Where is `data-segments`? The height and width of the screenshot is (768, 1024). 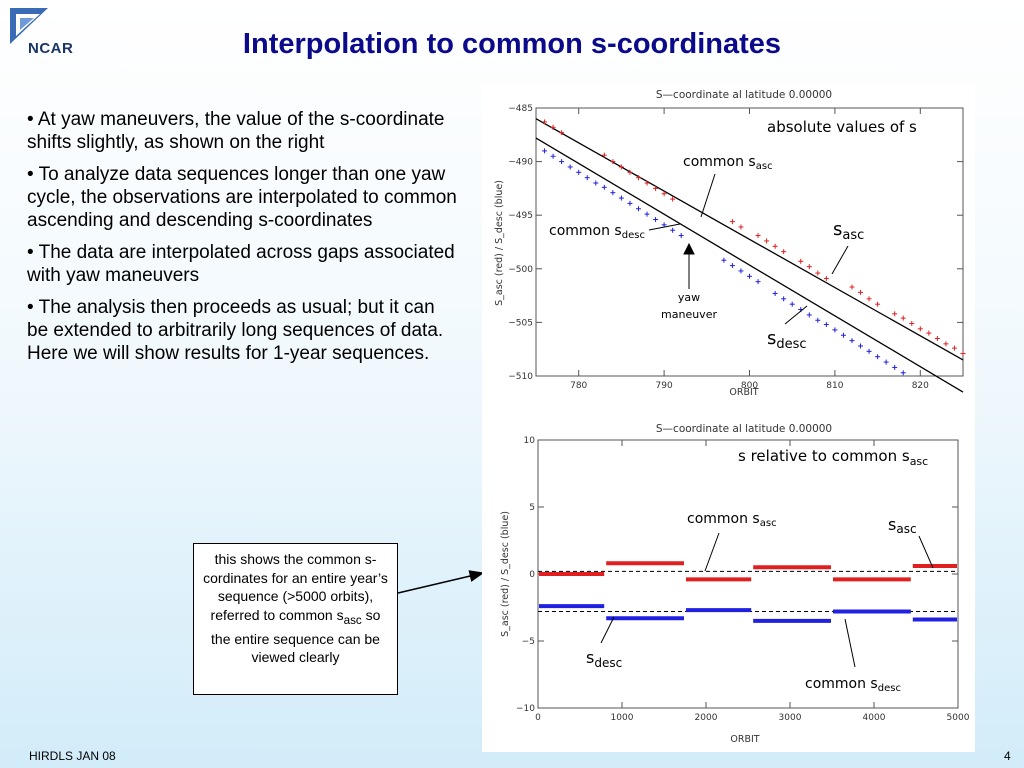 data-segments is located at coordinates (748, 592).